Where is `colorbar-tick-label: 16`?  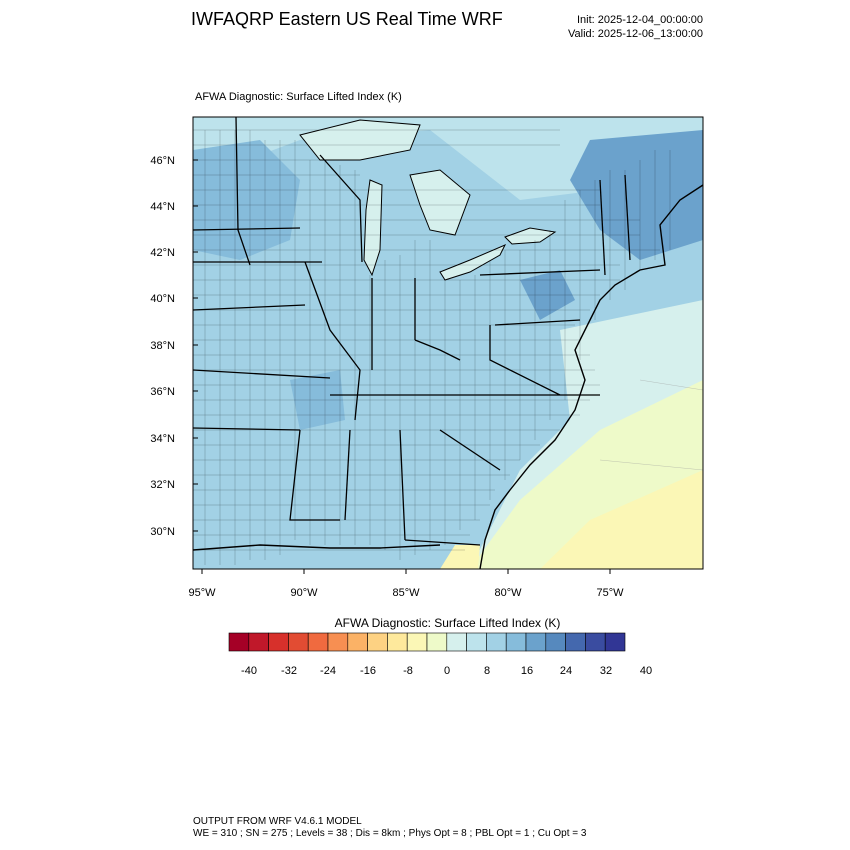
colorbar-tick-label: 16 is located at coordinates (527, 671).